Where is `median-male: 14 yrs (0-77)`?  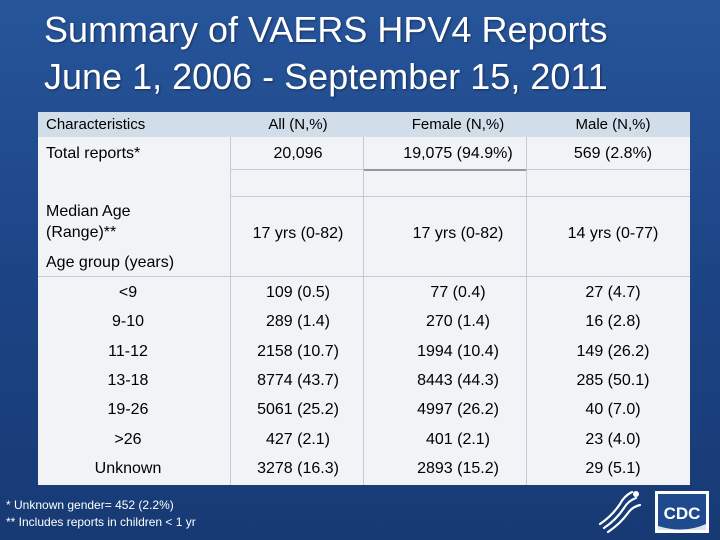
median-male: 14 yrs (0-77) is located at coordinates (613, 233).